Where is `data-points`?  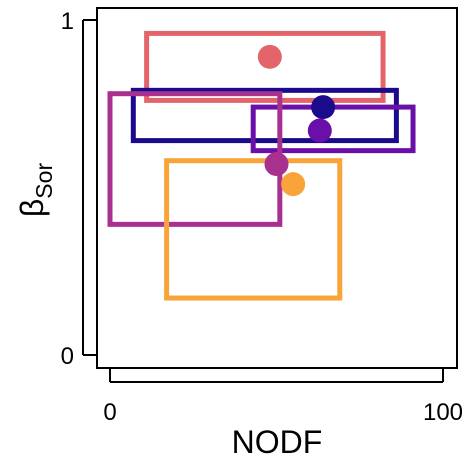 data-points is located at coordinates (296, 120).